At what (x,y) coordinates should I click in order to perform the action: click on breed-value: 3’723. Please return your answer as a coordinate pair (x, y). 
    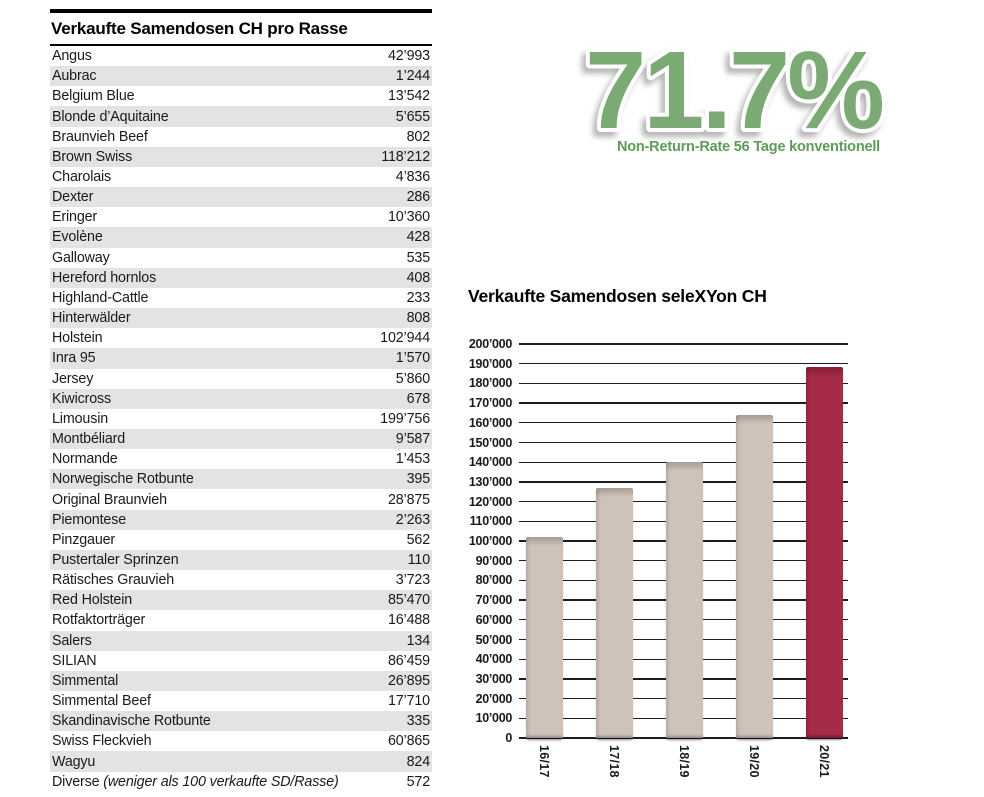
    Looking at the image, I should click on (412, 580).